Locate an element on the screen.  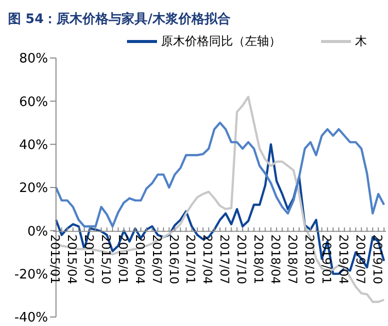
x-tick-label: 2016/10 is located at coordinates (173, 259).